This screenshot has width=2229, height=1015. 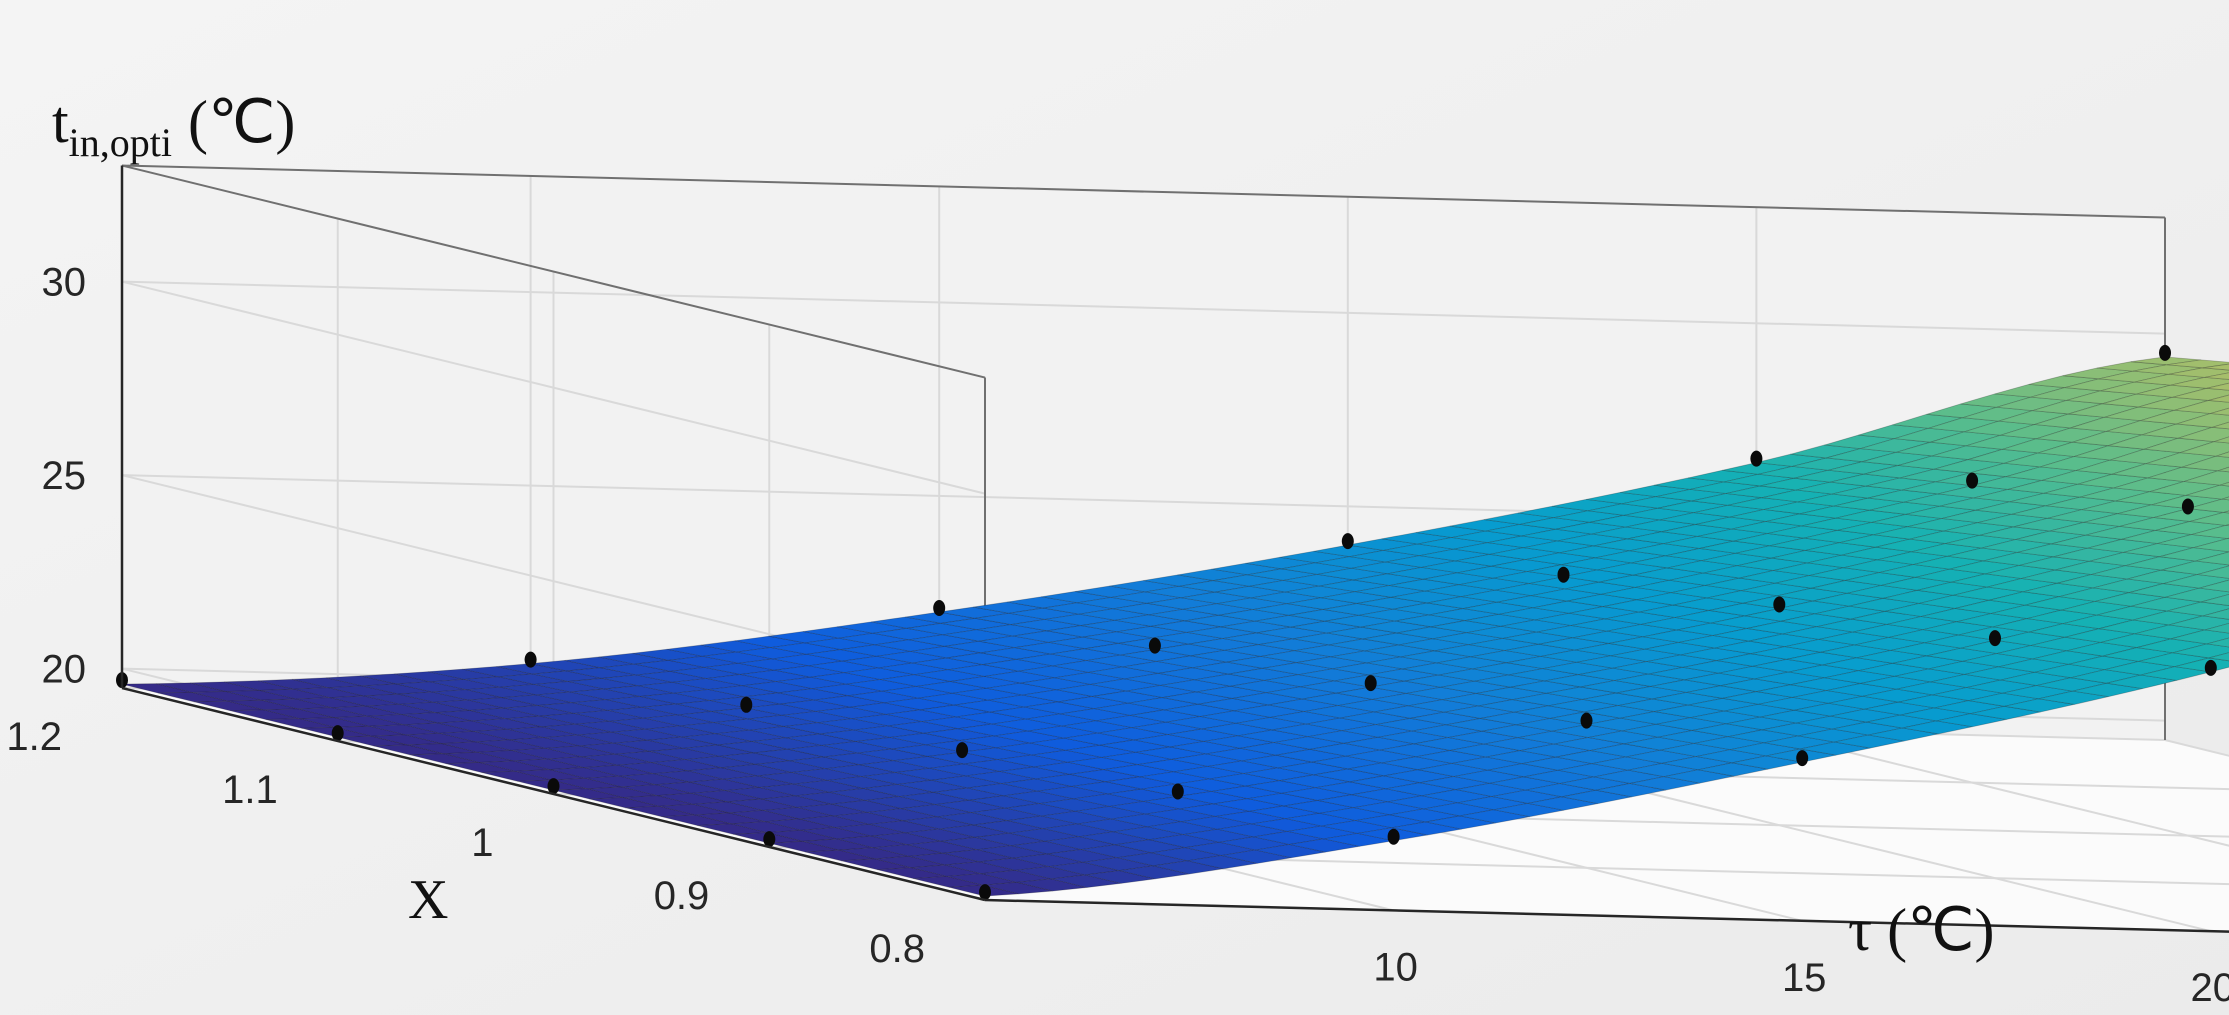 I want to click on x-axis-line, so click(x=553, y=794).